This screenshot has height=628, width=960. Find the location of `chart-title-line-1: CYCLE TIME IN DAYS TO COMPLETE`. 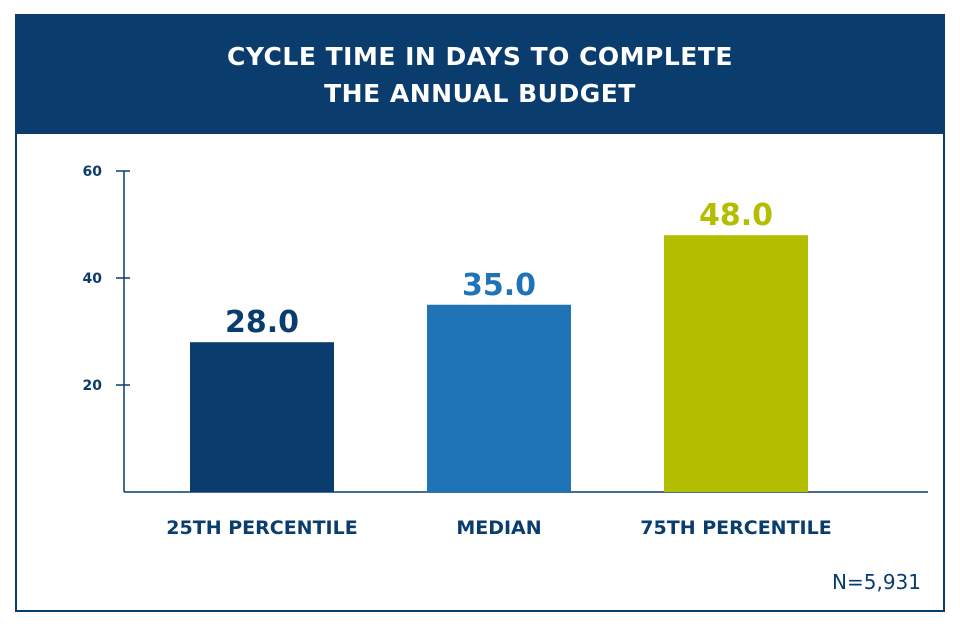

chart-title-line-1: CYCLE TIME IN DAYS TO COMPLETE is located at coordinates (480, 56).